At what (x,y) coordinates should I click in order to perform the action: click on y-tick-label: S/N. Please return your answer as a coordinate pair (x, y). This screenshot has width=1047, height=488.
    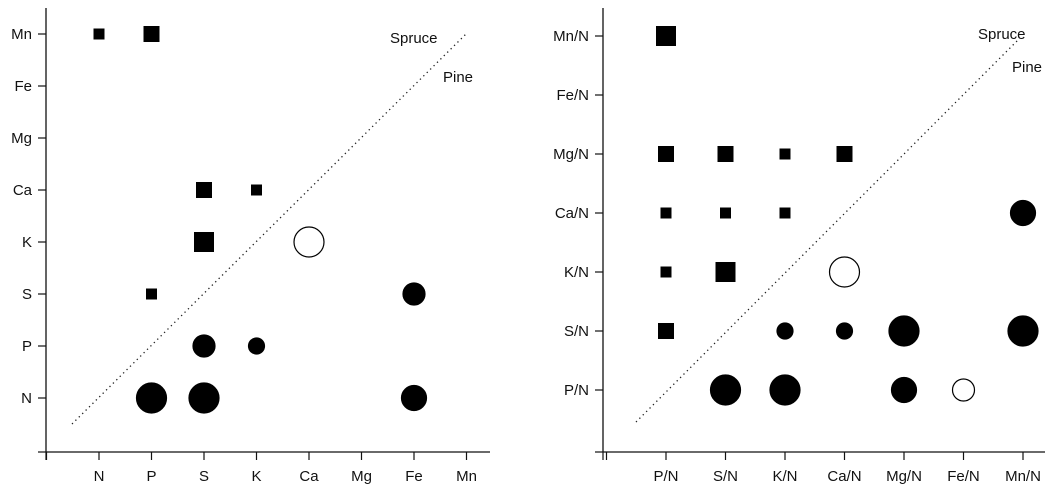
    Looking at the image, I should click on (576, 331).